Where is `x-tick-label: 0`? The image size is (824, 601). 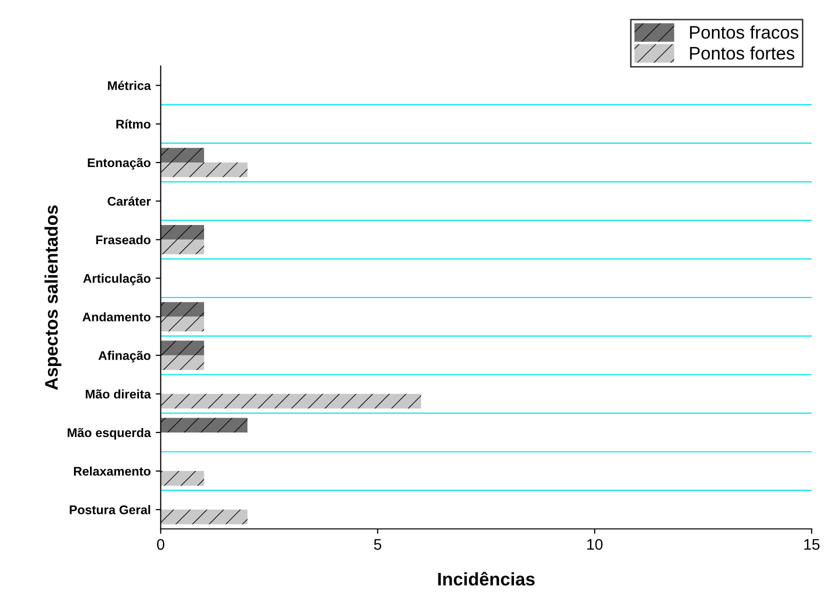
x-tick-label: 0 is located at coordinates (160, 544).